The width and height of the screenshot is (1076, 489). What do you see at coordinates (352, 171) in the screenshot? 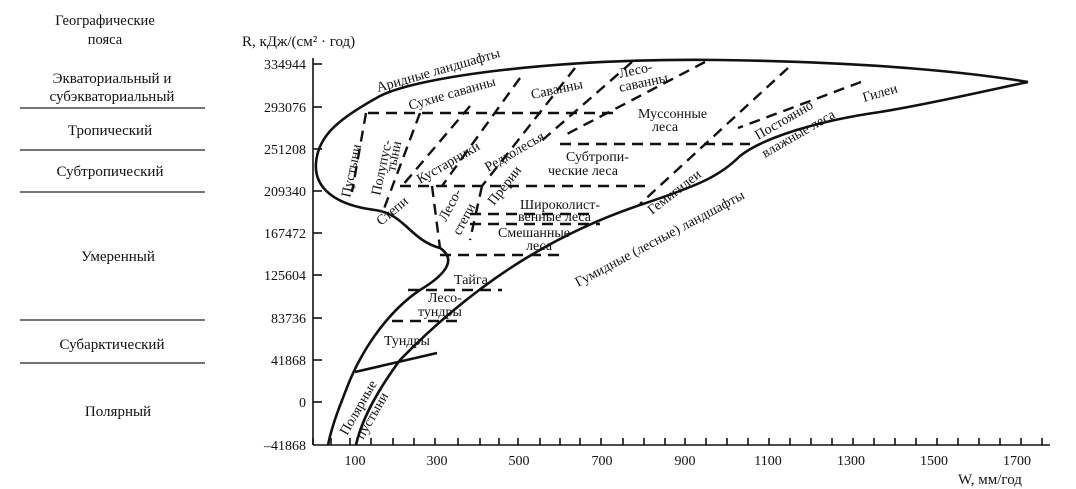
I see `zone-deserts: Пустыни` at bounding box center [352, 171].